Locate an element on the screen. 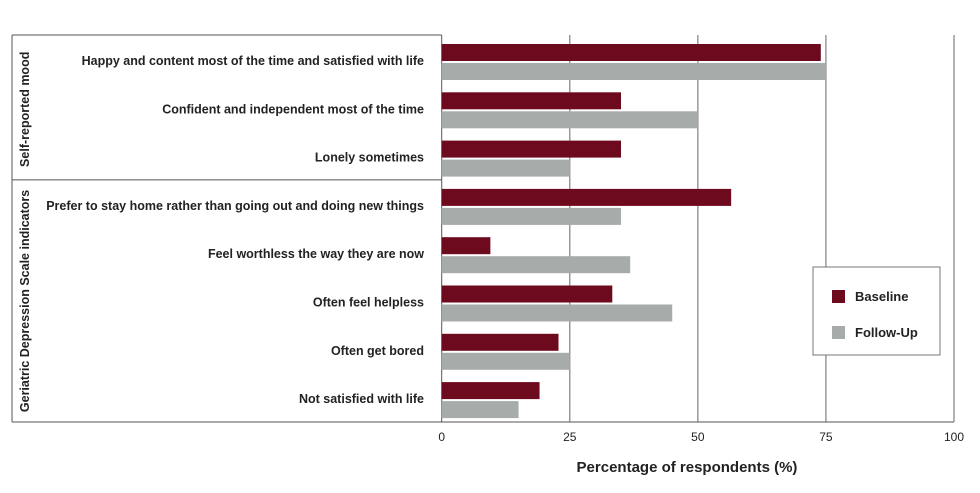  category-label: Not satisfied with life is located at coordinates (361, 399).